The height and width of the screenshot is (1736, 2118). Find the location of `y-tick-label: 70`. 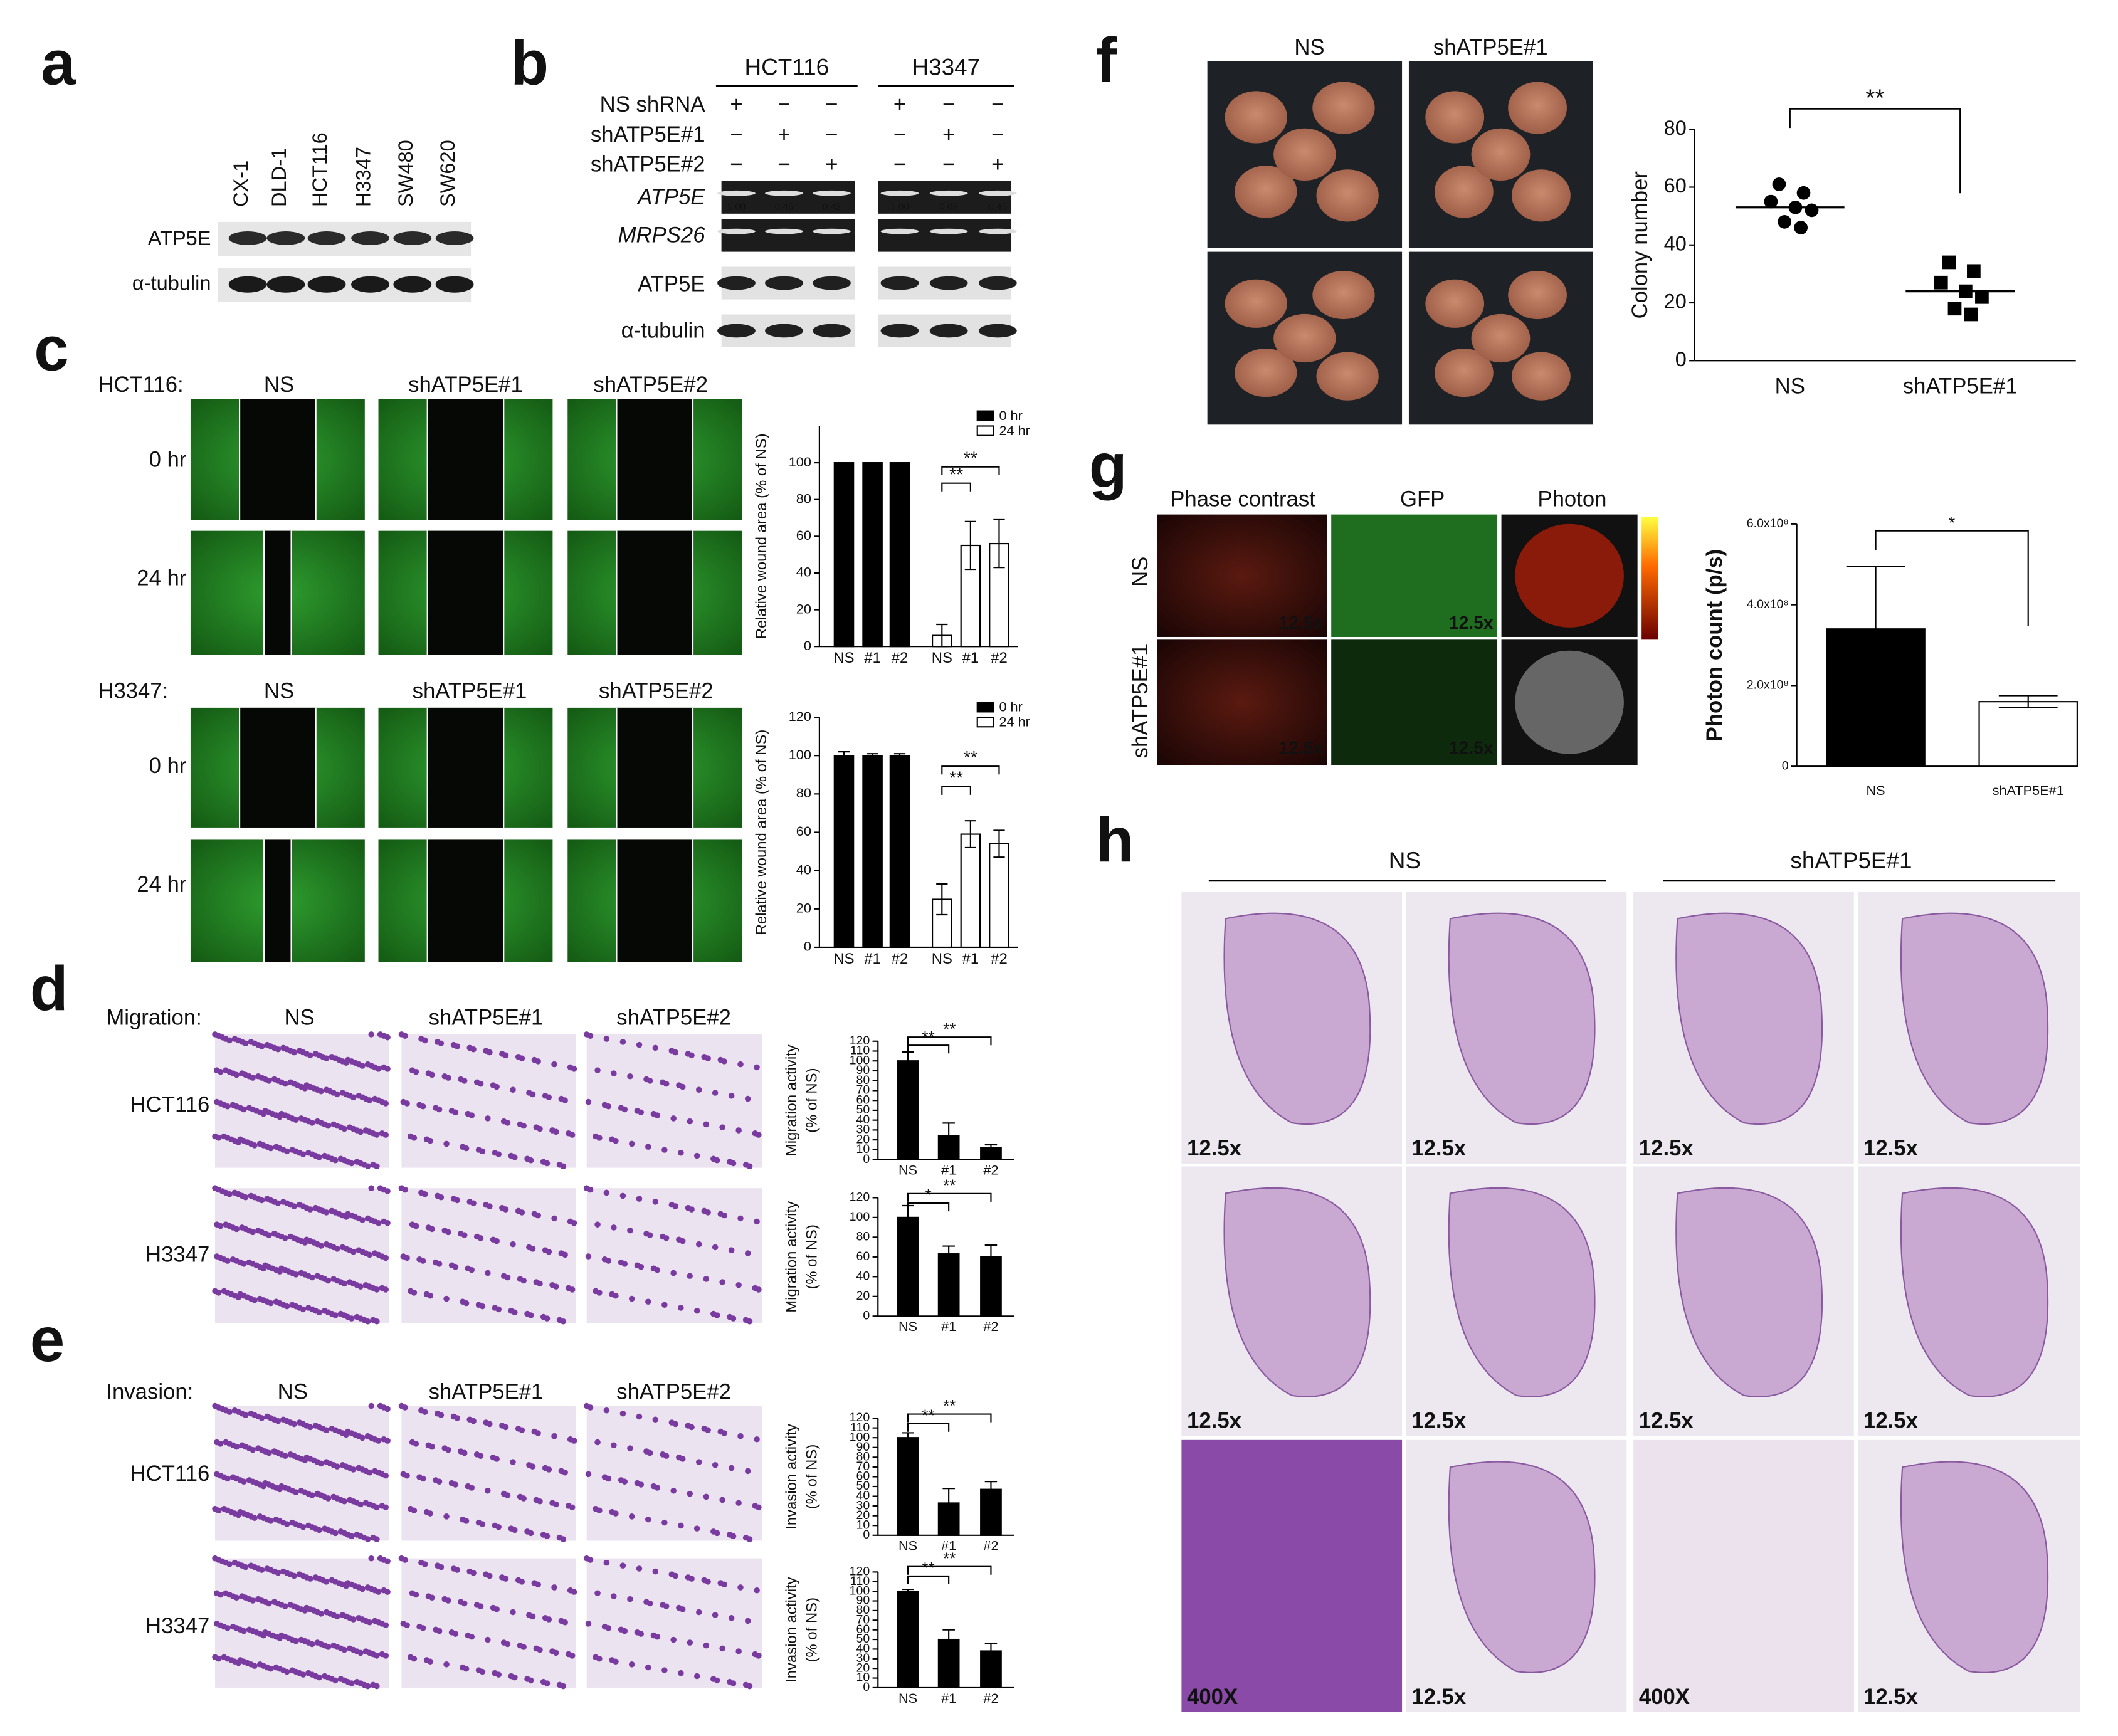

y-tick-label: 70 is located at coordinates (863, 1466).